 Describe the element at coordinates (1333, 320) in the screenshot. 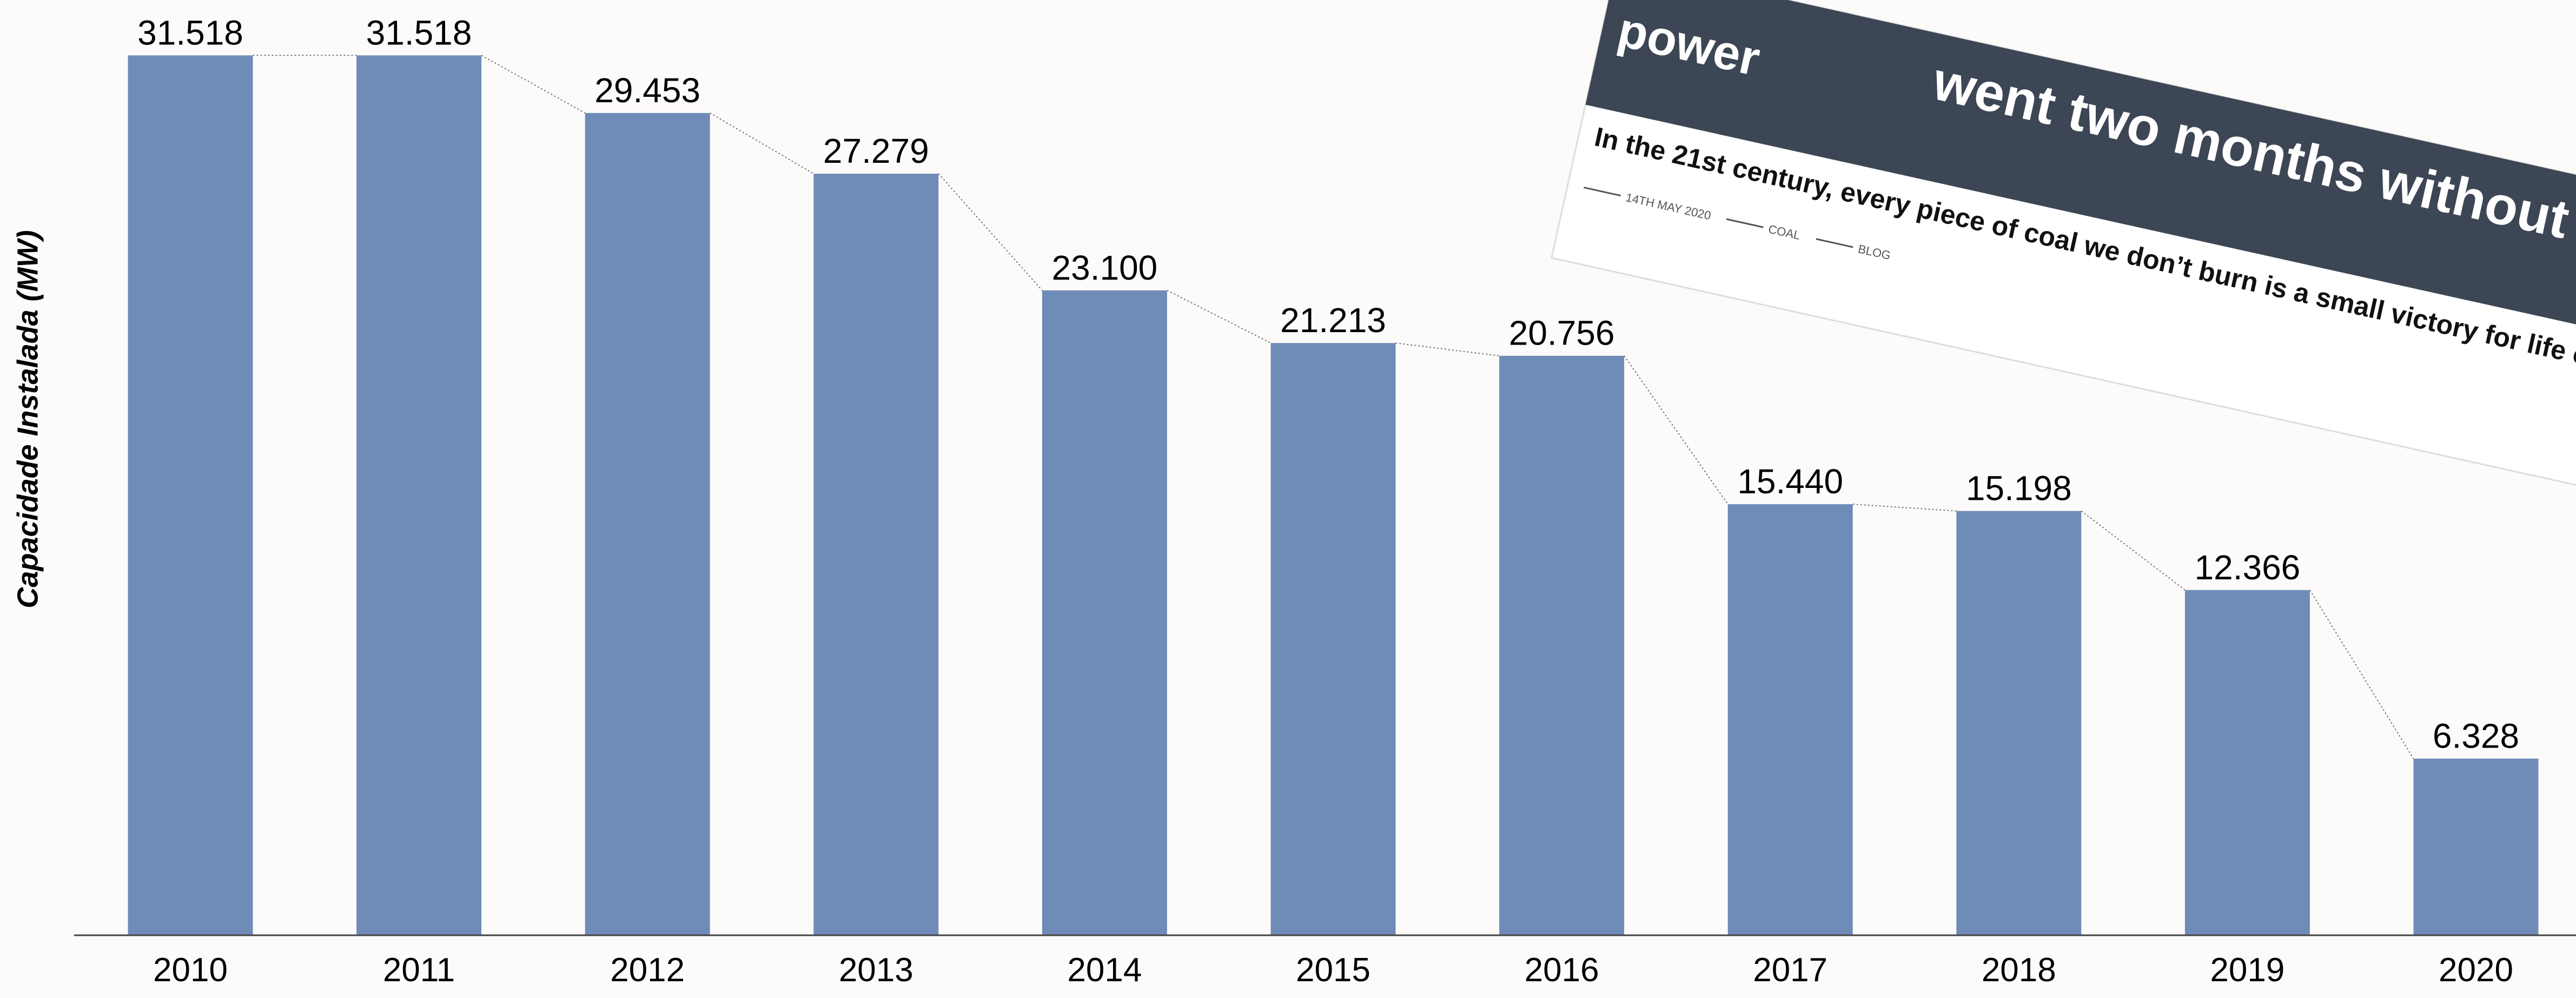

I see `value-label: 21.213` at that location.